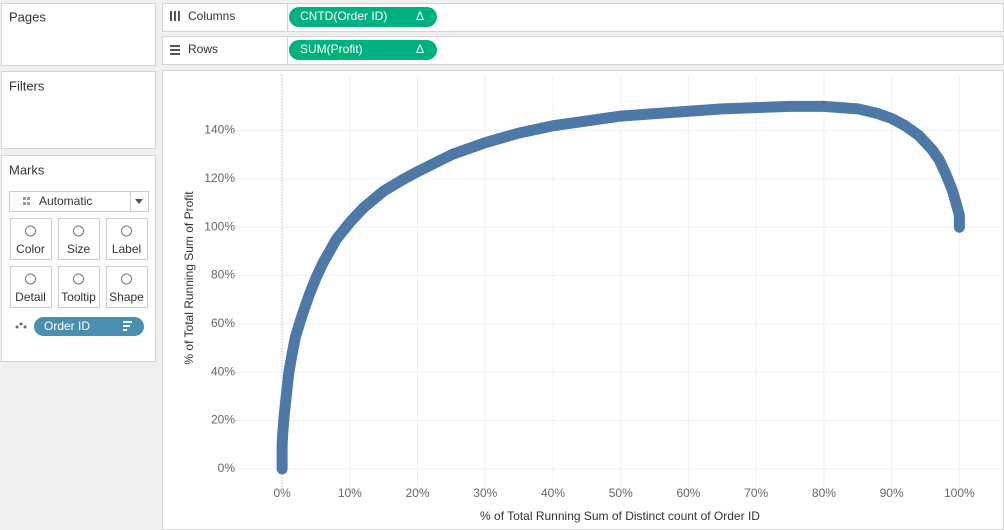  I want to click on y-tick-label: 140%, so click(219, 130).